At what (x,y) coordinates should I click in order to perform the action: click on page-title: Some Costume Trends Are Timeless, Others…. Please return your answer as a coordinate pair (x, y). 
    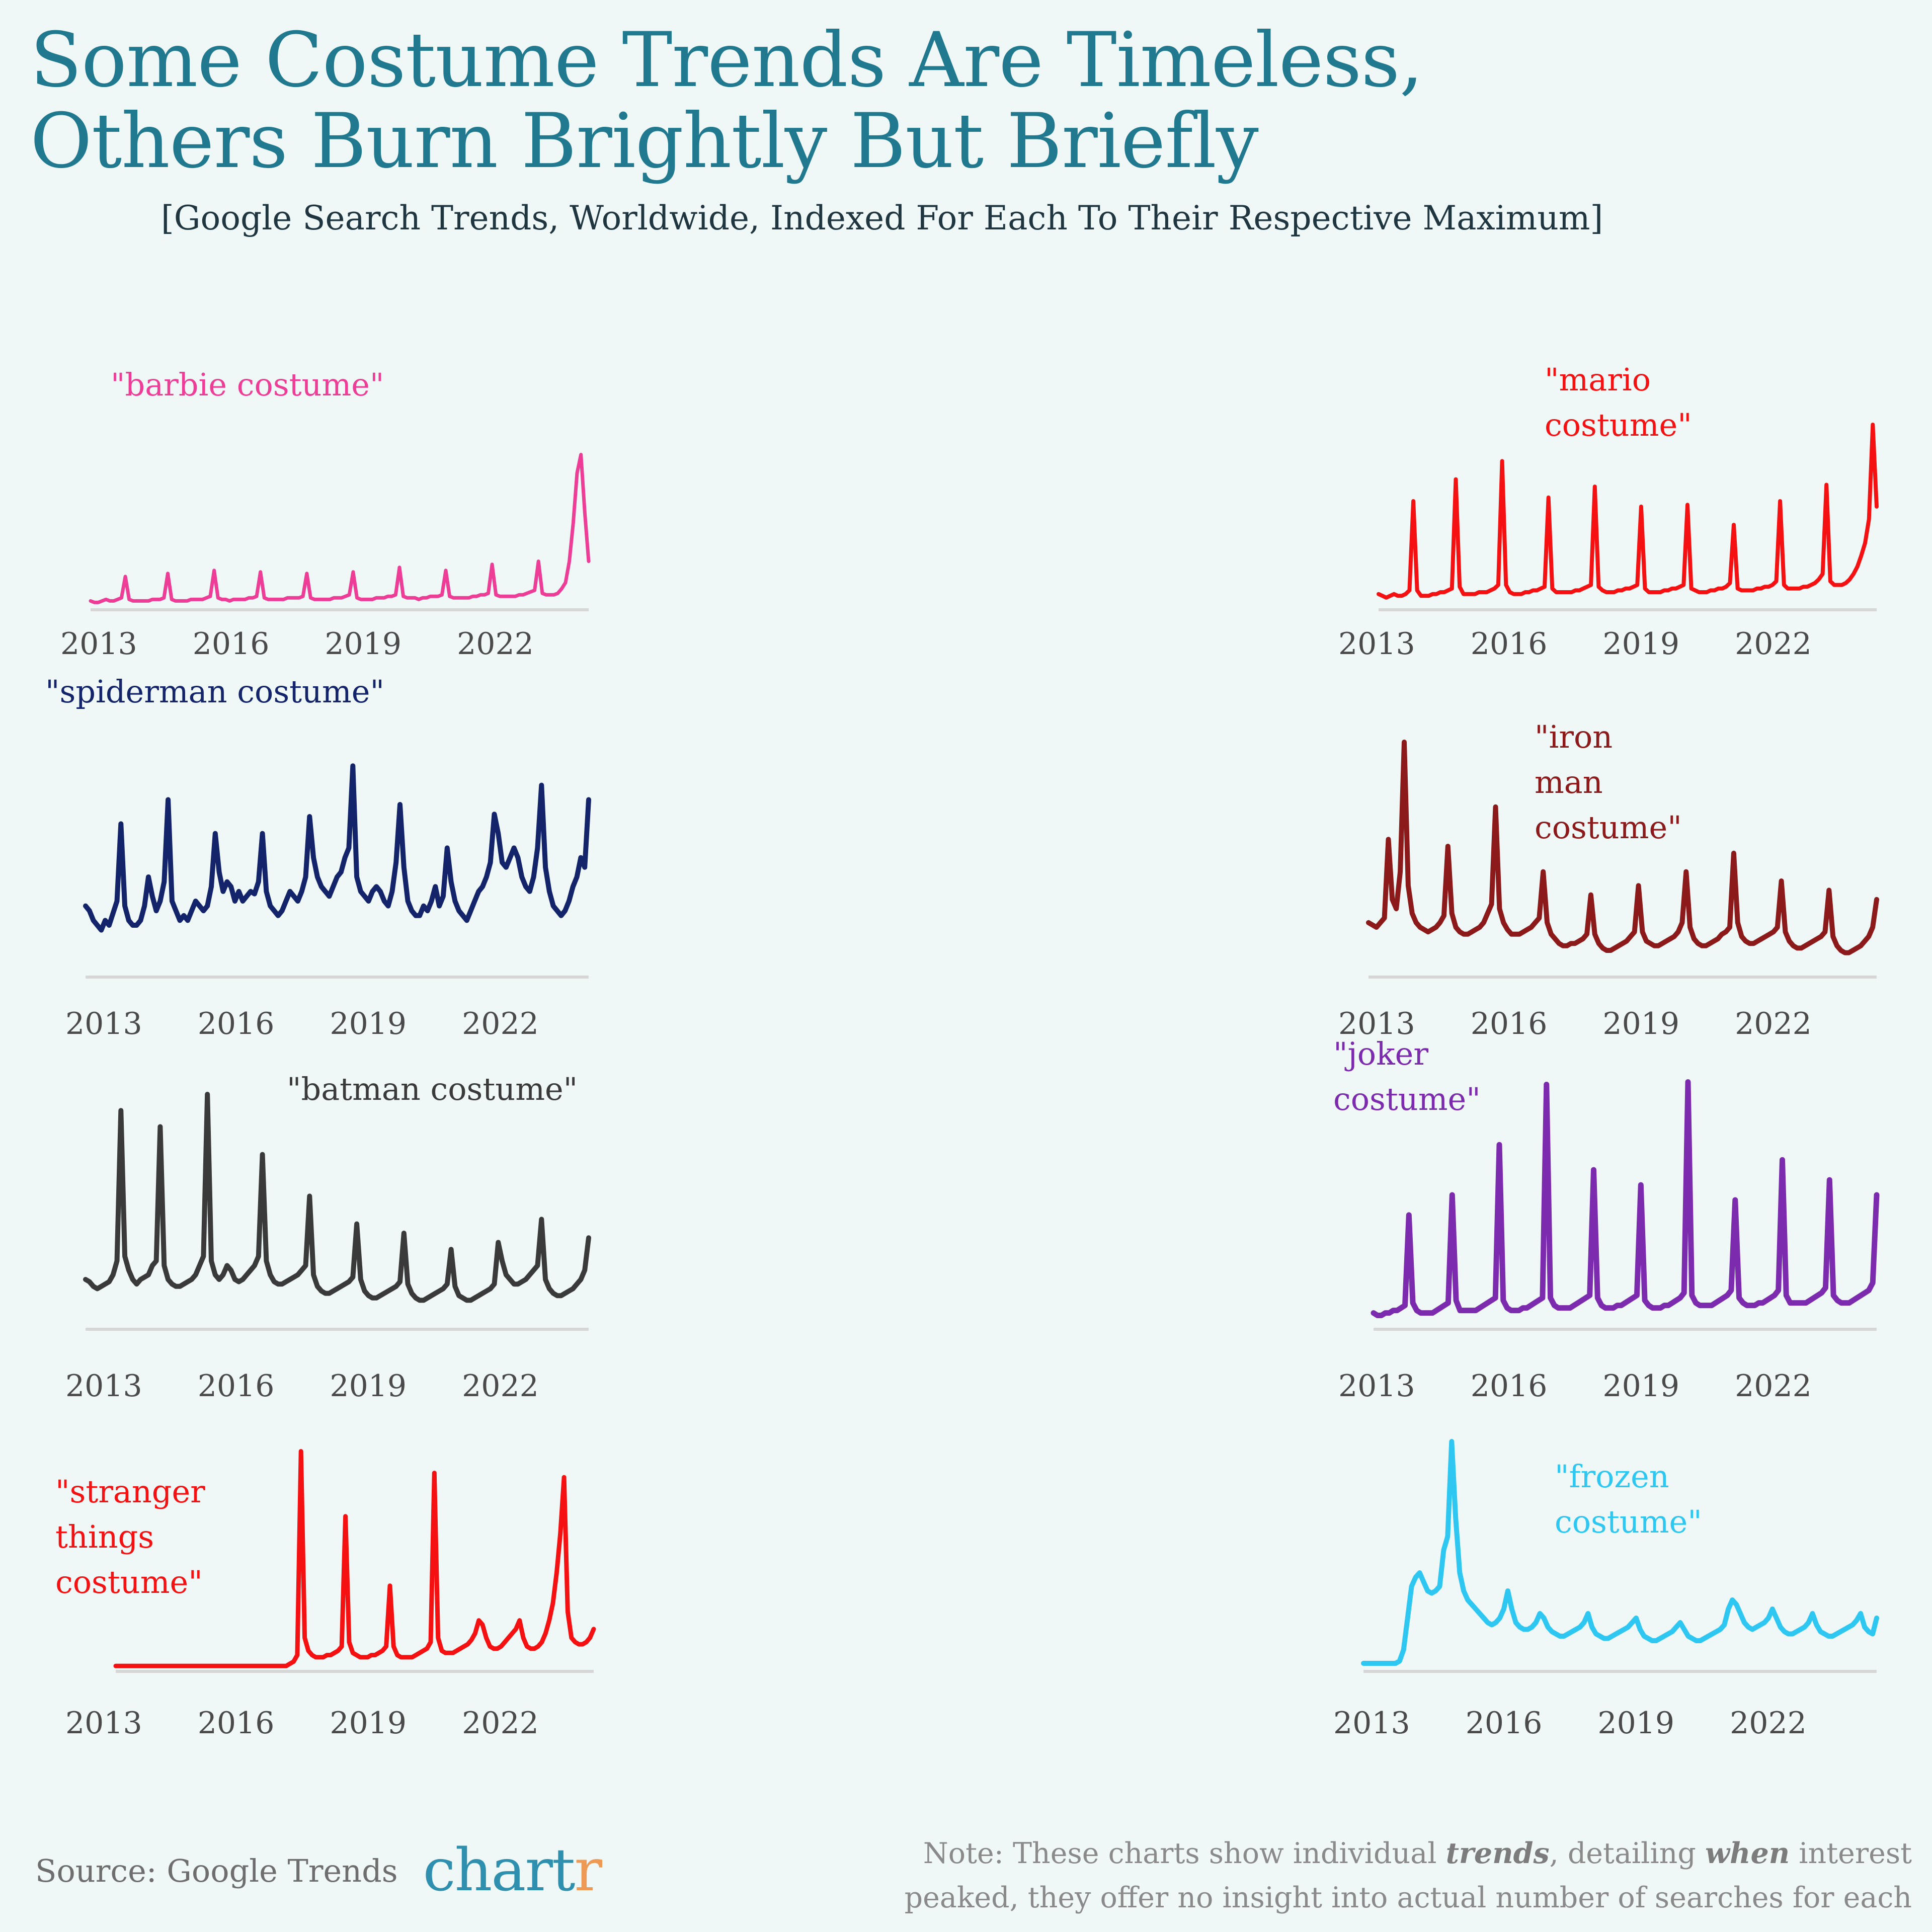
    Looking at the image, I should click on (726, 101).